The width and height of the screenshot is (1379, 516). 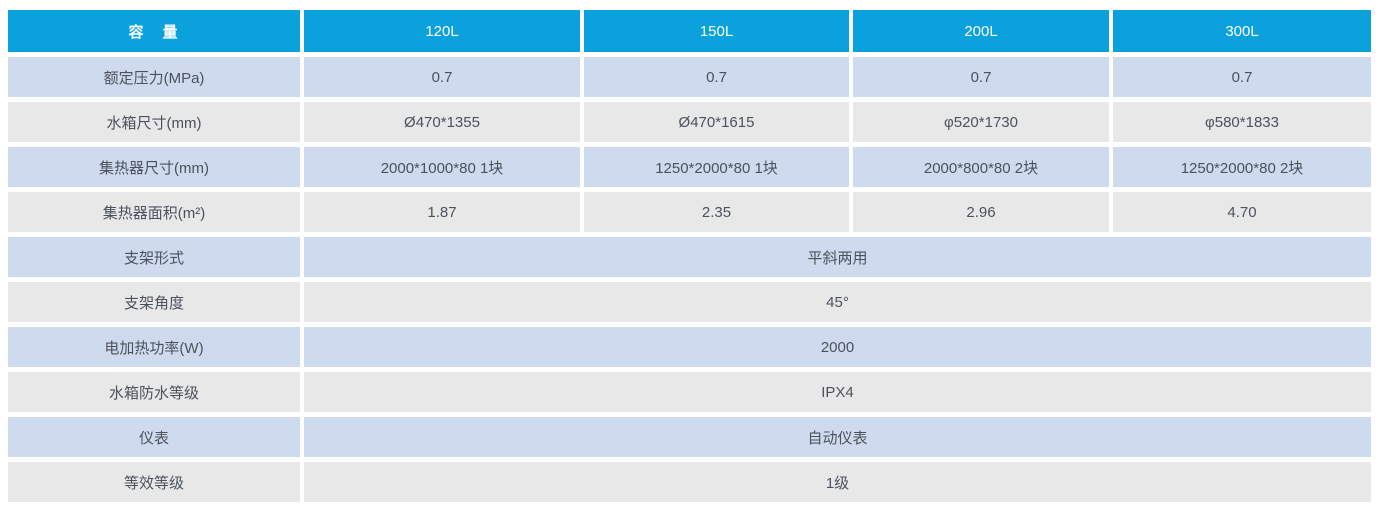 I want to click on value-cell: Ø470*1355, so click(x=442, y=122).